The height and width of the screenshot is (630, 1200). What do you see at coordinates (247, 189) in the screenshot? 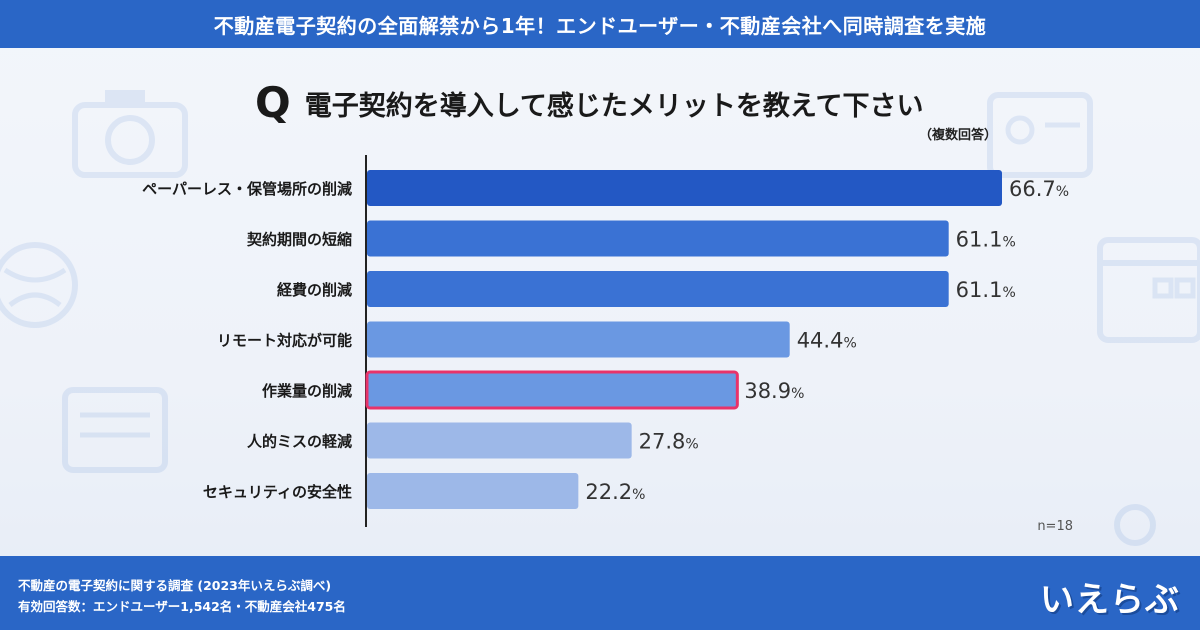
I see `category-label: ペーパーレス・保管場所の削減` at bounding box center [247, 189].